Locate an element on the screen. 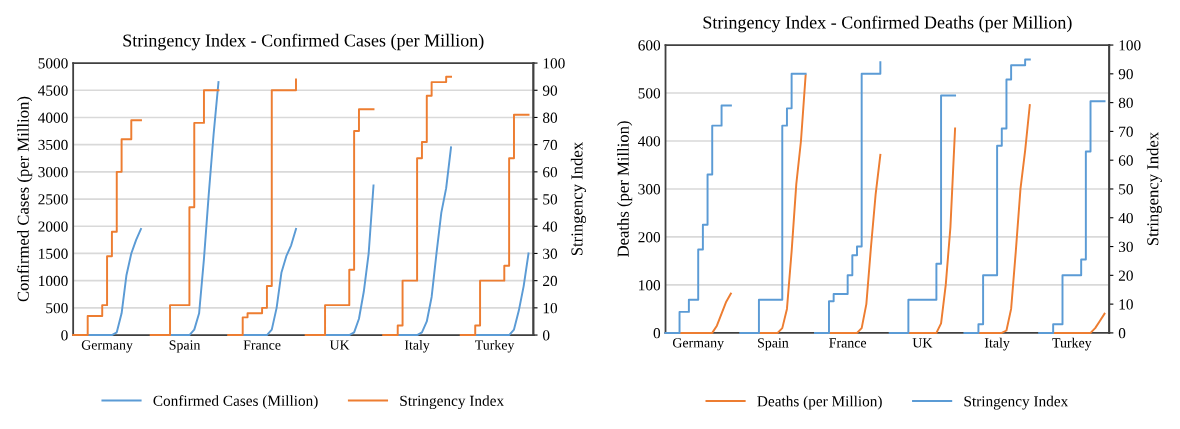  y-tick-label: 300 is located at coordinates (649, 189).